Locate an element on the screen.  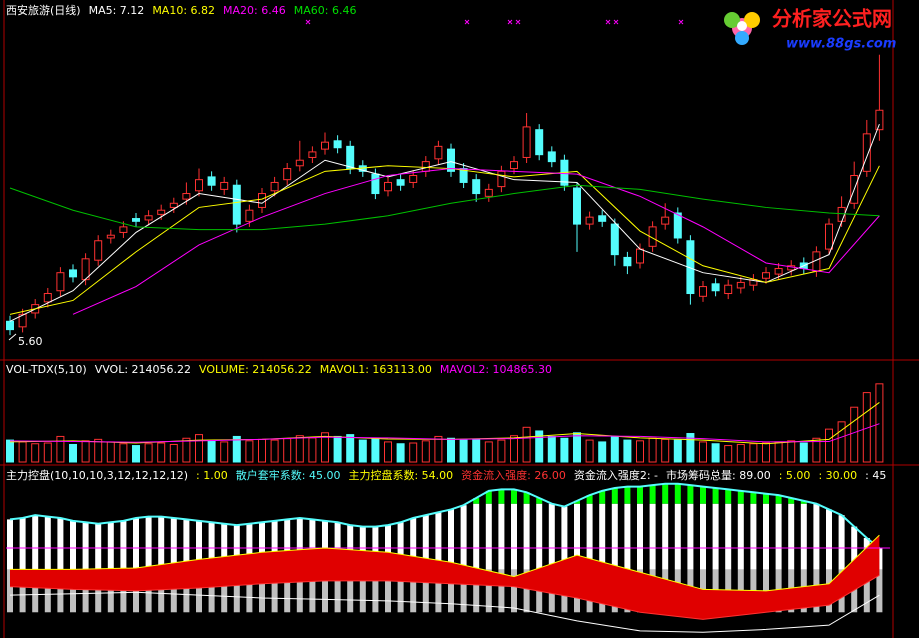
header-value: : 30.00 is located at coordinates (837, 475).